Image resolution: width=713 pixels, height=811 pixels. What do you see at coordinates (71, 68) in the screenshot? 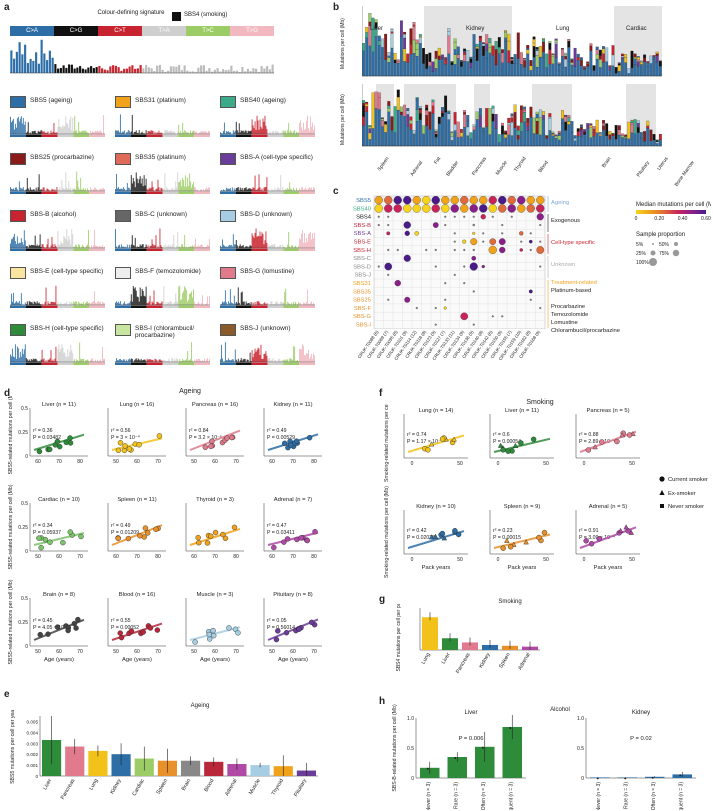
I see `sbs4-bar` at bounding box center [71, 68].